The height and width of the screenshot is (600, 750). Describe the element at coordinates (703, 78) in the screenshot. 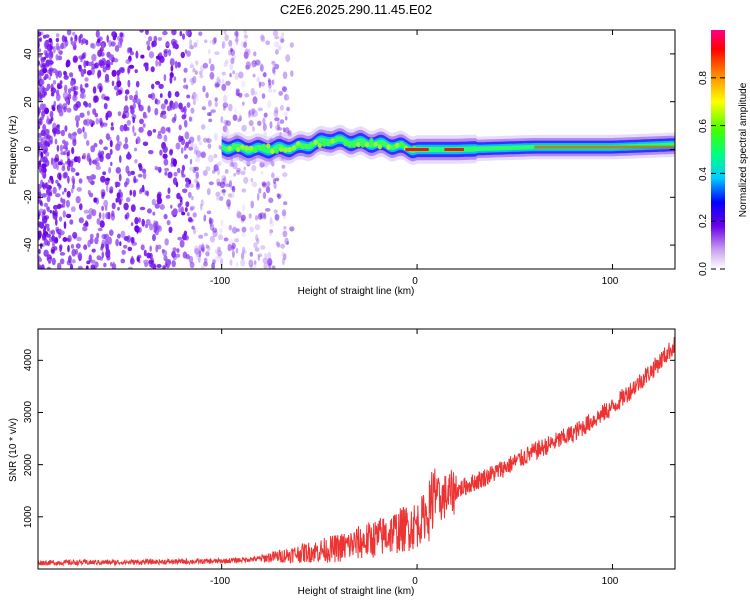

I see `colorbar-tick-4: 0.8` at that location.